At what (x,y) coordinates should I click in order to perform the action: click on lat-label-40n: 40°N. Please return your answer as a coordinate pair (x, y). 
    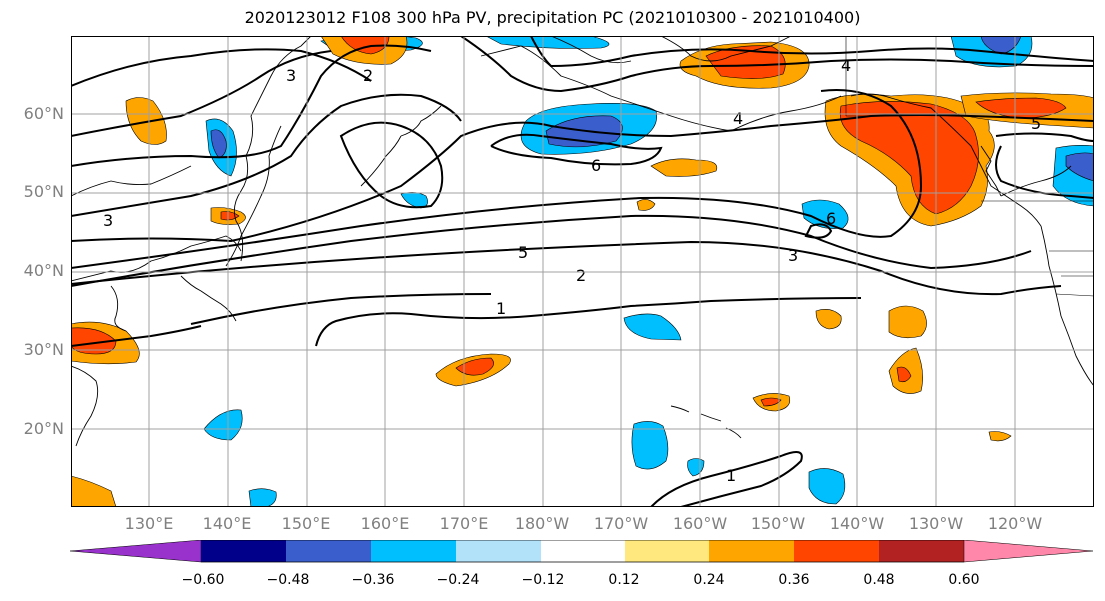
    Looking at the image, I should click on (43, 270).